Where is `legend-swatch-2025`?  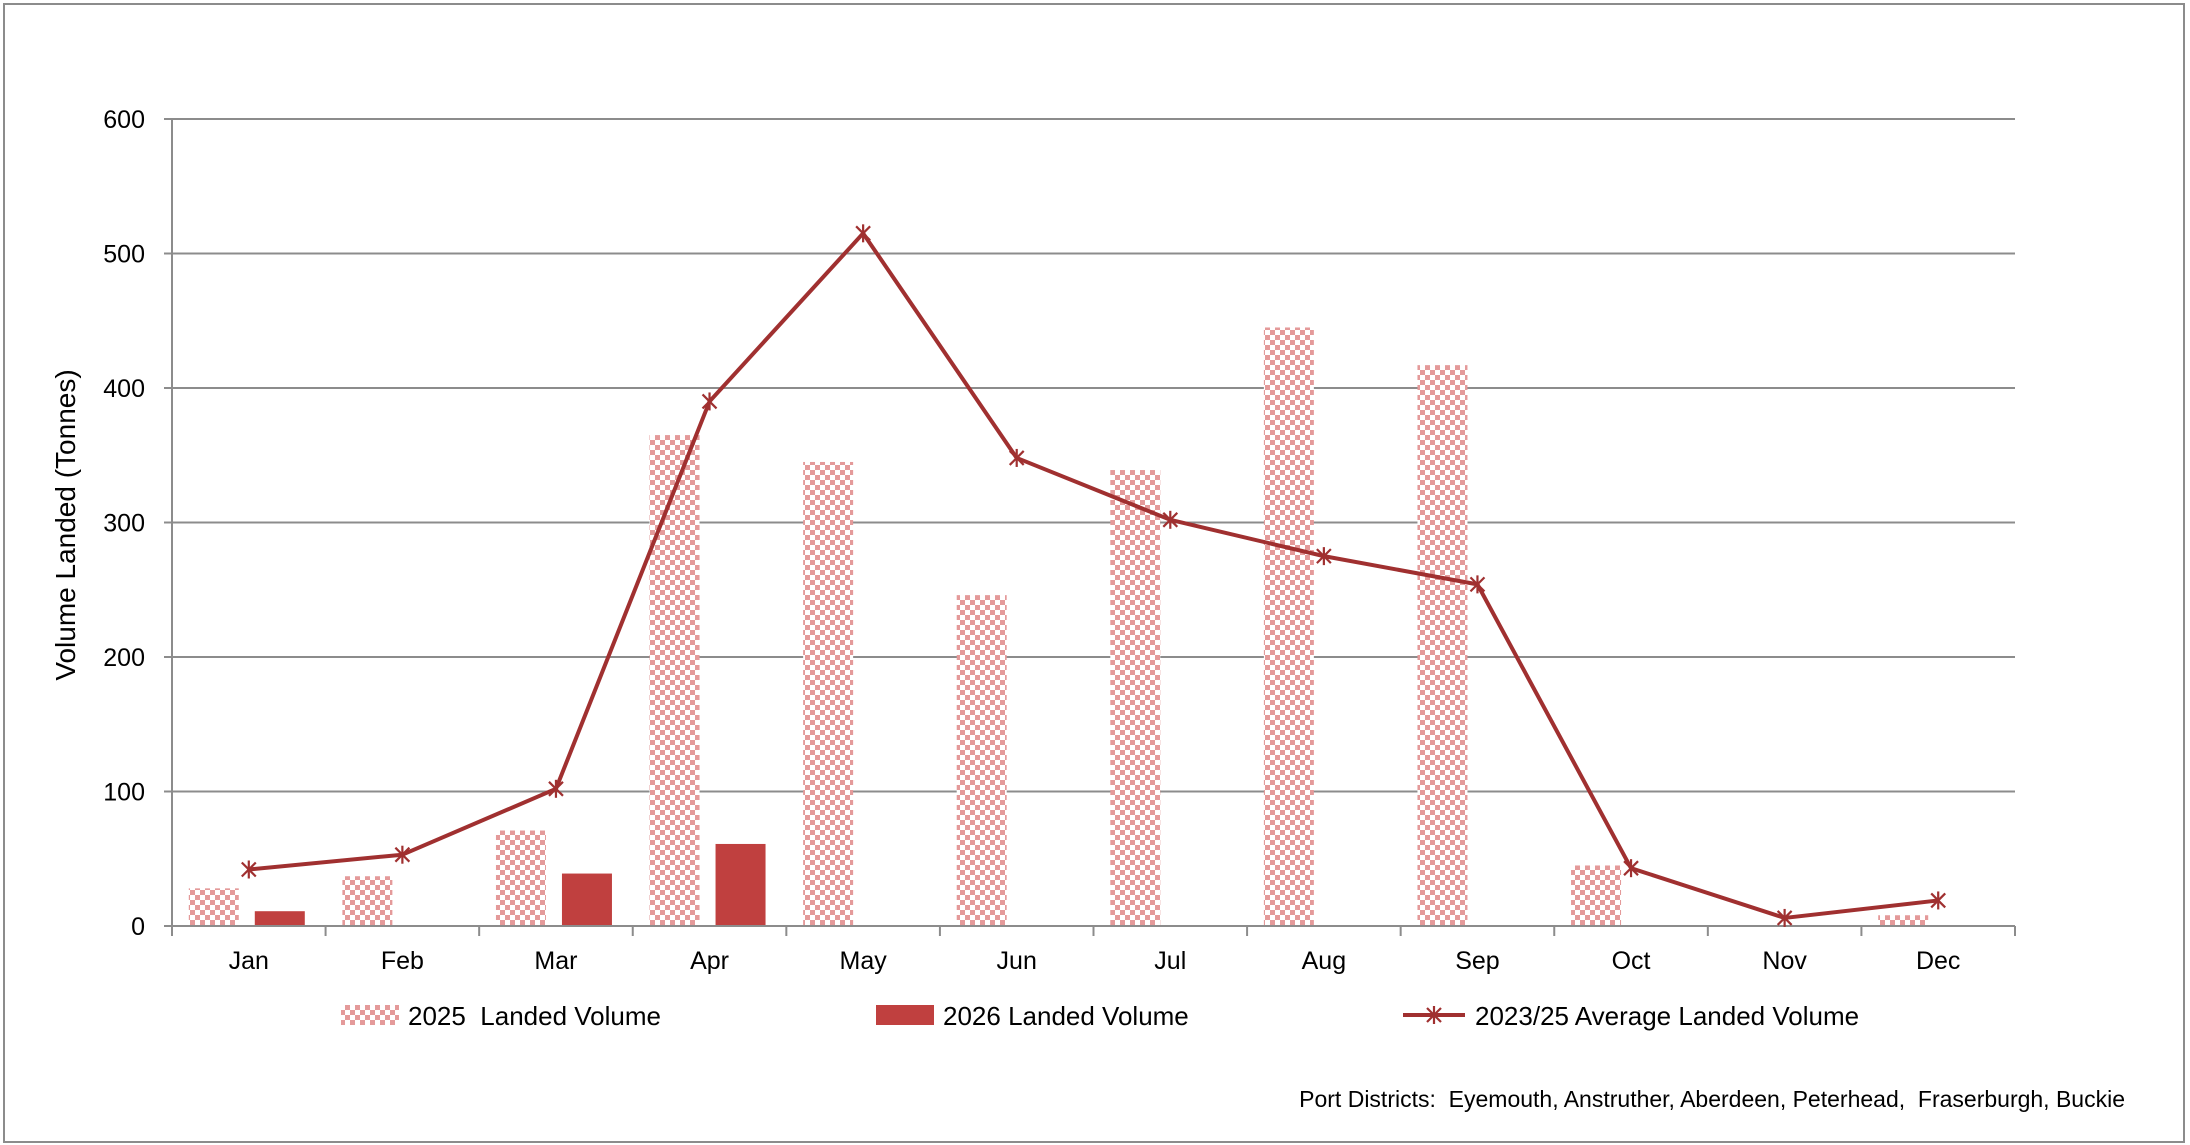 legend-swatch-2025 is located at coordinates (370, 1015).